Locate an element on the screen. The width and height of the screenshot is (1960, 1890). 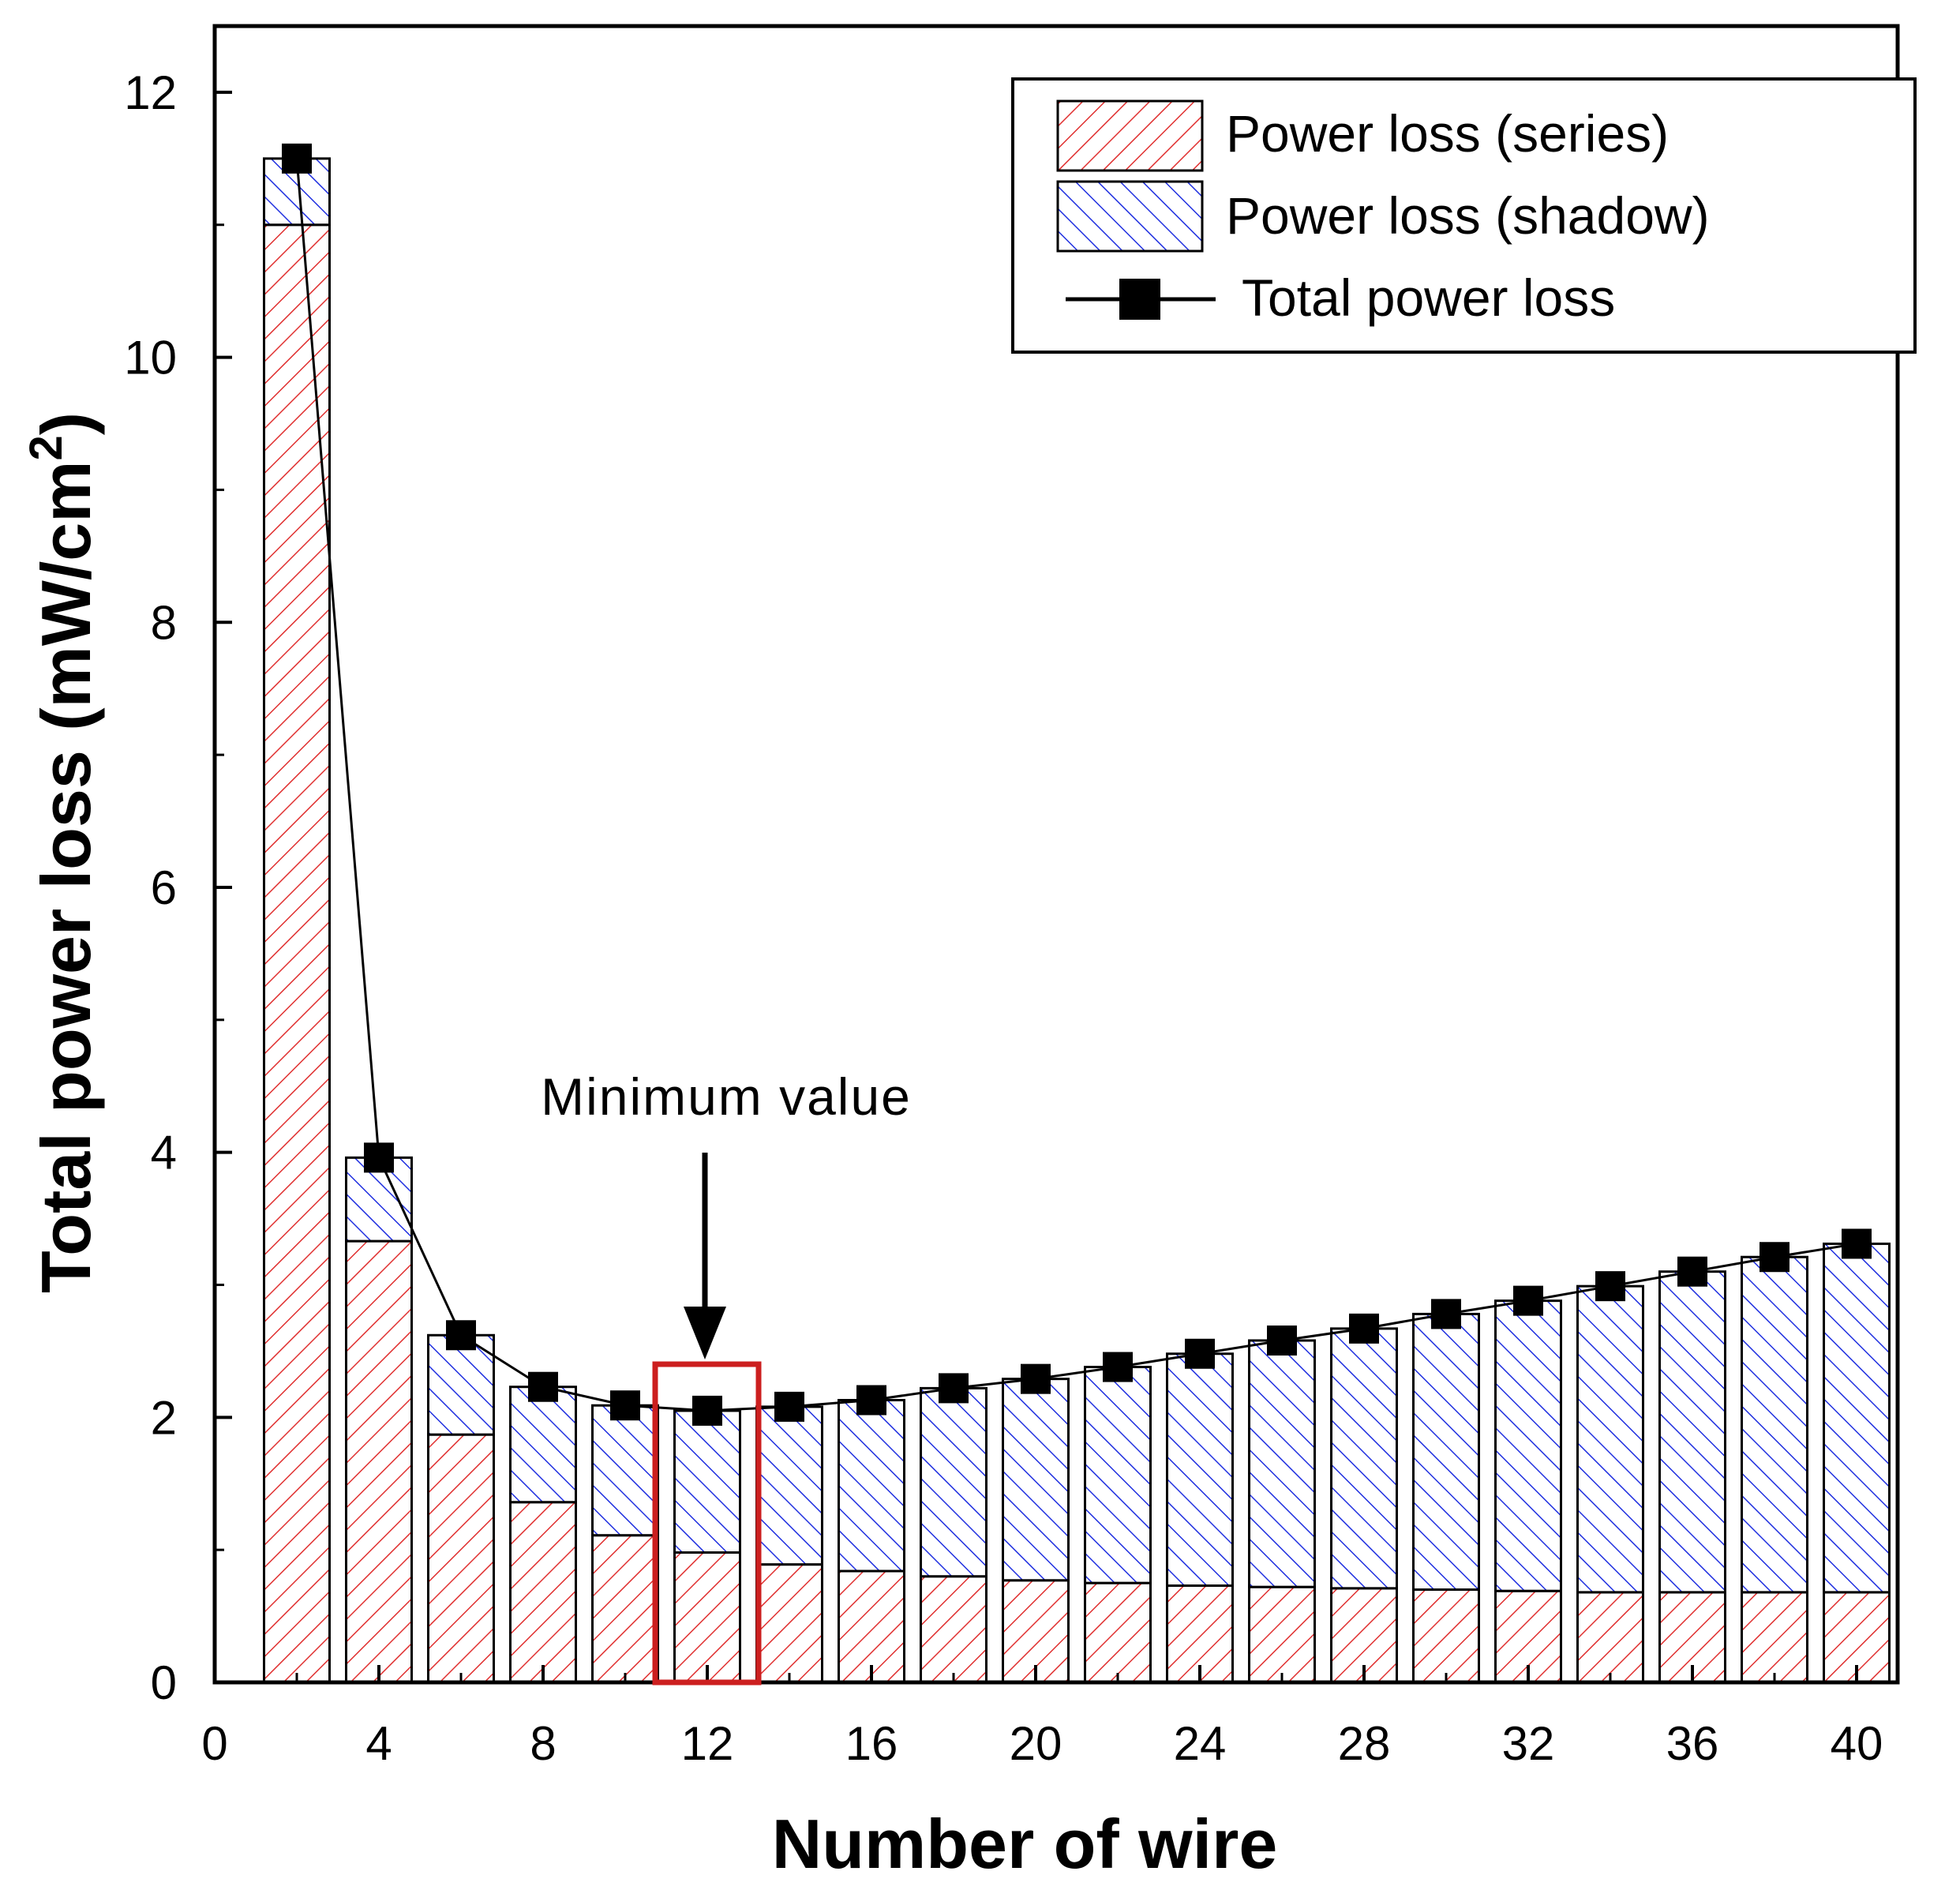
legend-label-total: Total power loss is located at coordinates (1428, 297).